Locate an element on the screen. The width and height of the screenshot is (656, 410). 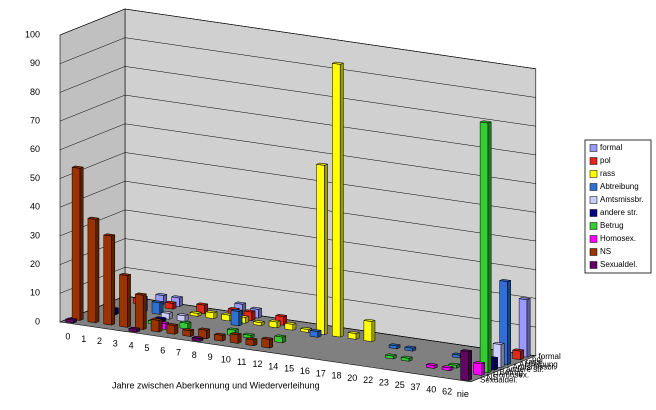
y-tick-label: 60 is located at coordinates (35, 149).